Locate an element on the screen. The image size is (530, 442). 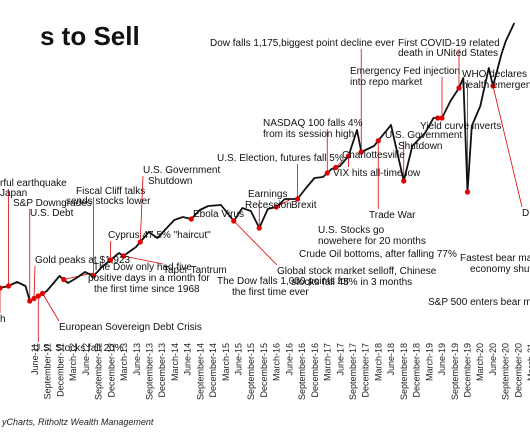
annotation-label: Fiscal Cliff talks is located at coordinates (110, 191).